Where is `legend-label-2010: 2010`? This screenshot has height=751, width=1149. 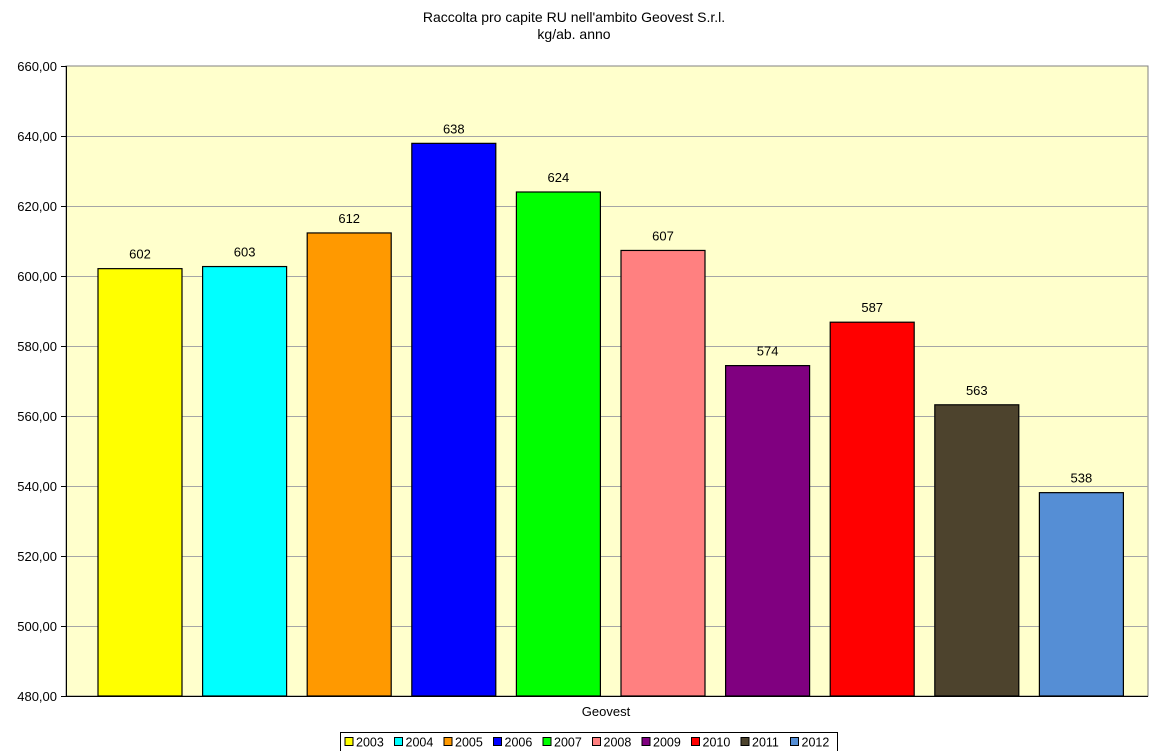 legend-label-2010: 2010 is located at coordinates (717, 743).